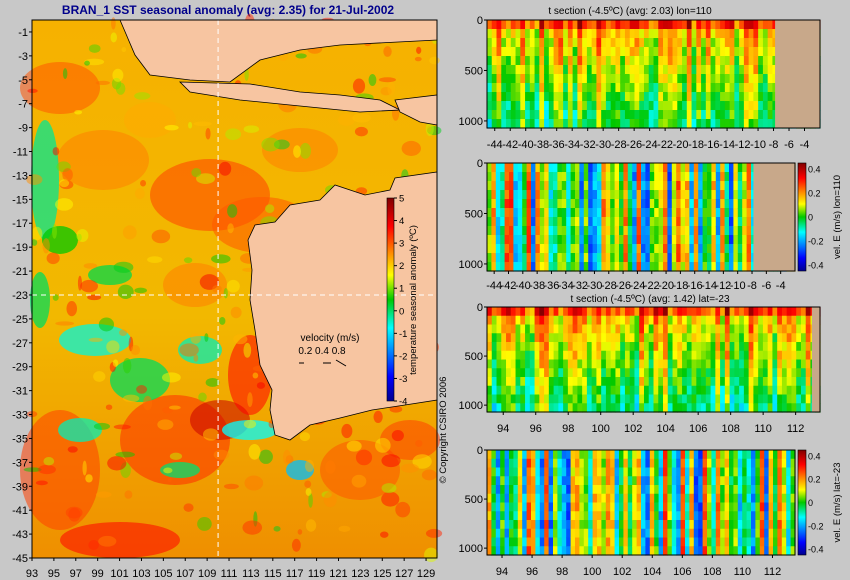 The width and height of the screenshot is (850, 580). What do you see at coordinates (120, 540) in the screenshot?
I see `warm-anomaly-patch` at bounding box center [120, 540].